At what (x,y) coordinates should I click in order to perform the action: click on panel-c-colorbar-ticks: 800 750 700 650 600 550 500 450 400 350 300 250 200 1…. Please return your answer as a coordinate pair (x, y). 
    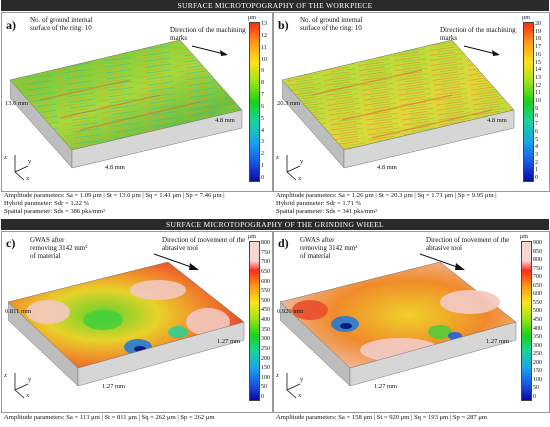
    Looking at the image, I should click on (268, 320).